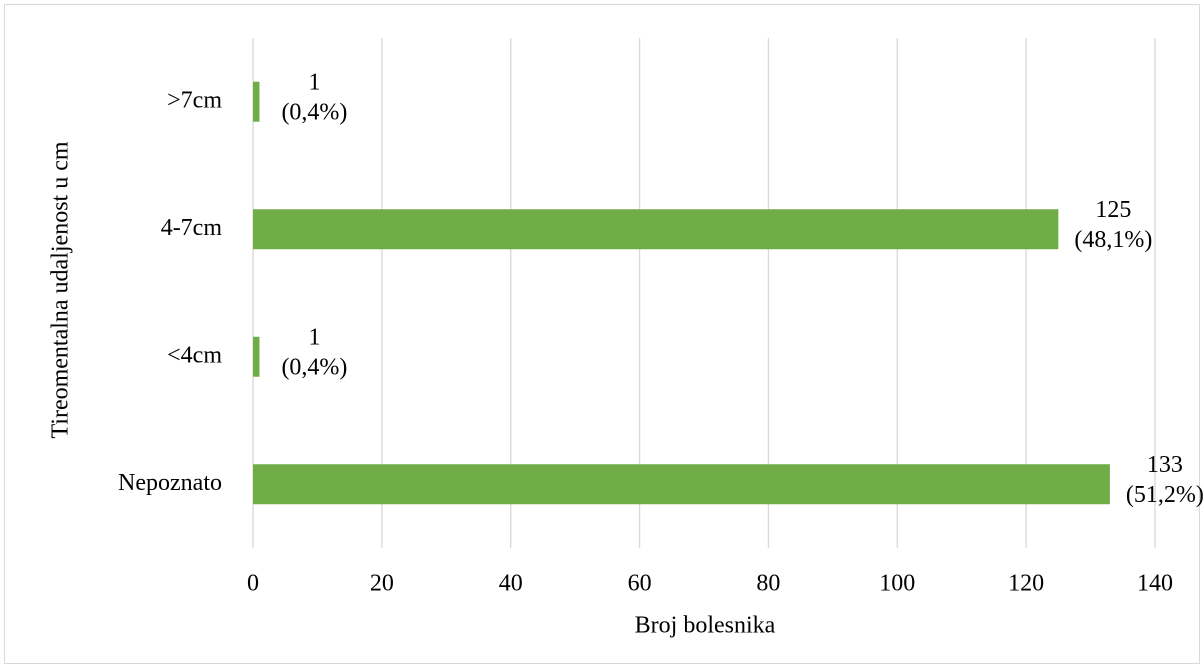 The width and height of the screenshot is (1204, 668). What do you see at coordinates (1155, 584) in the screenshot?
I see `x-tick-label: 140` at bounding box center [1155, 584].